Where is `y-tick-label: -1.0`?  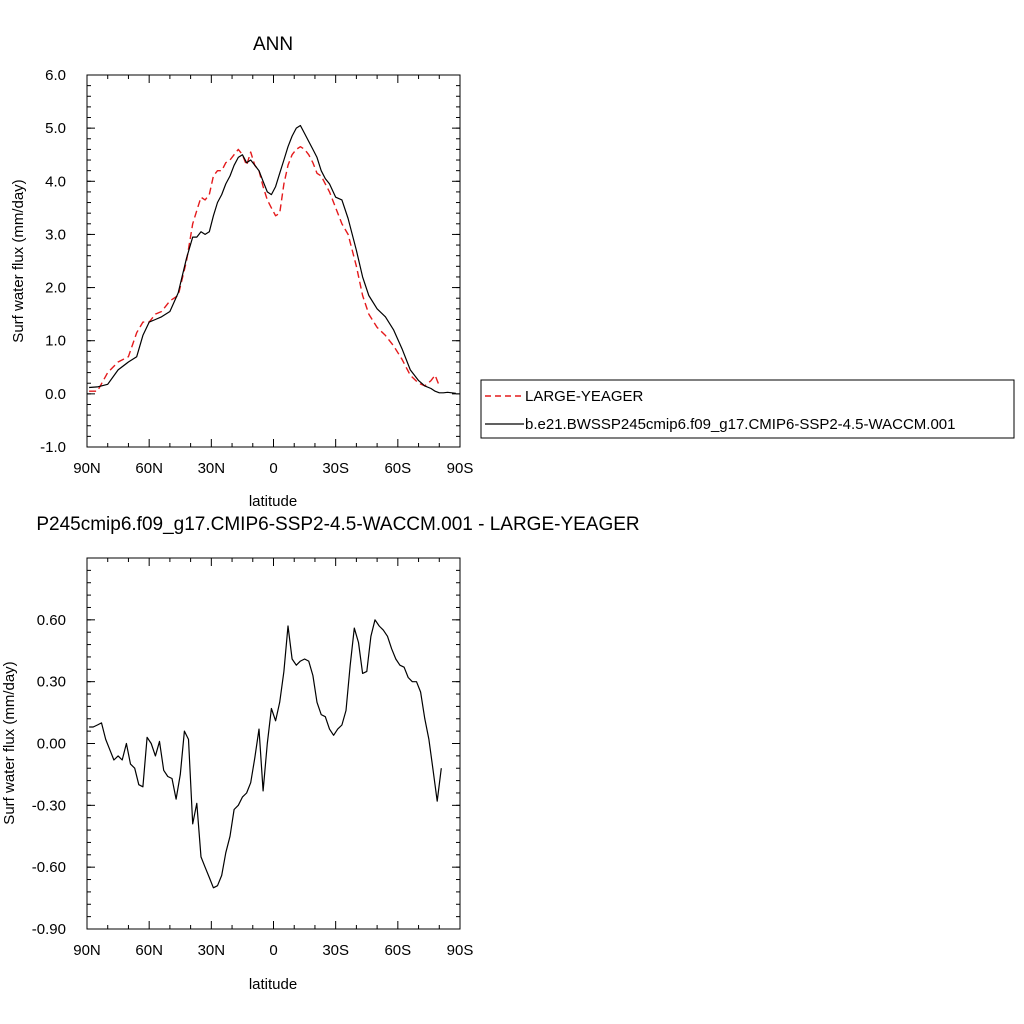
y-tick-label: -1.0 is located at coordinates (53, 447).